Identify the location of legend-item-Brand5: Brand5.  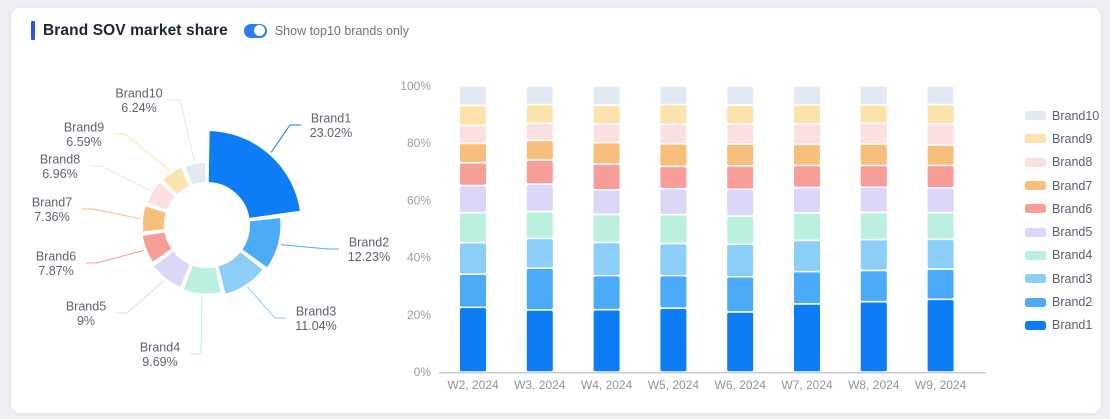
(1062, 231).